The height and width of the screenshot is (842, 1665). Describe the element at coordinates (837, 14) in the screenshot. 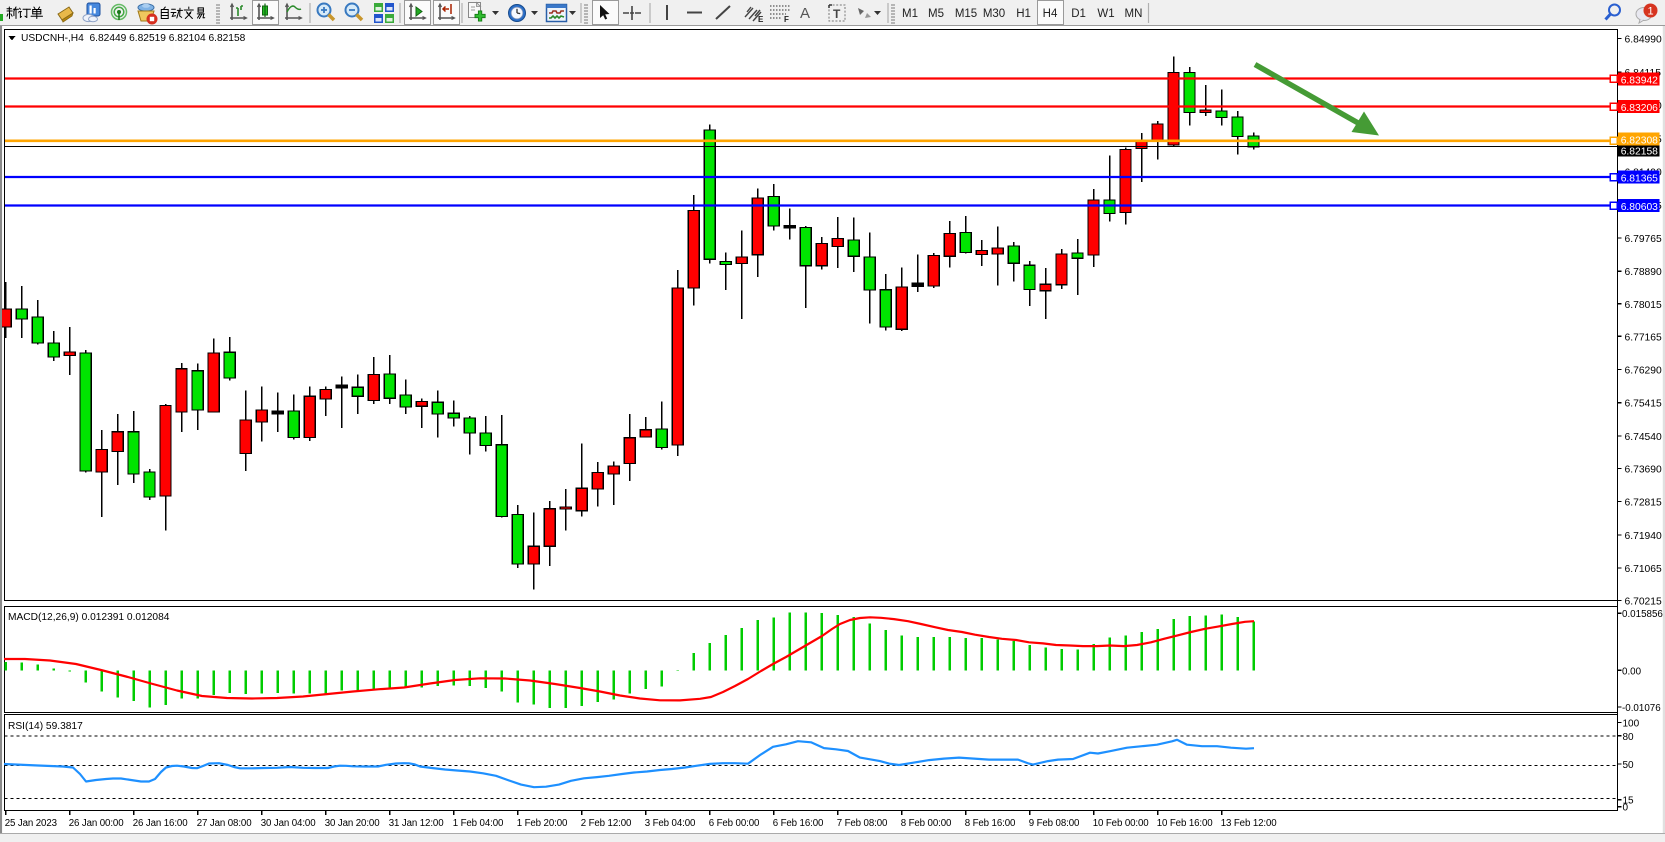

I see `svg-text: T` at that location.